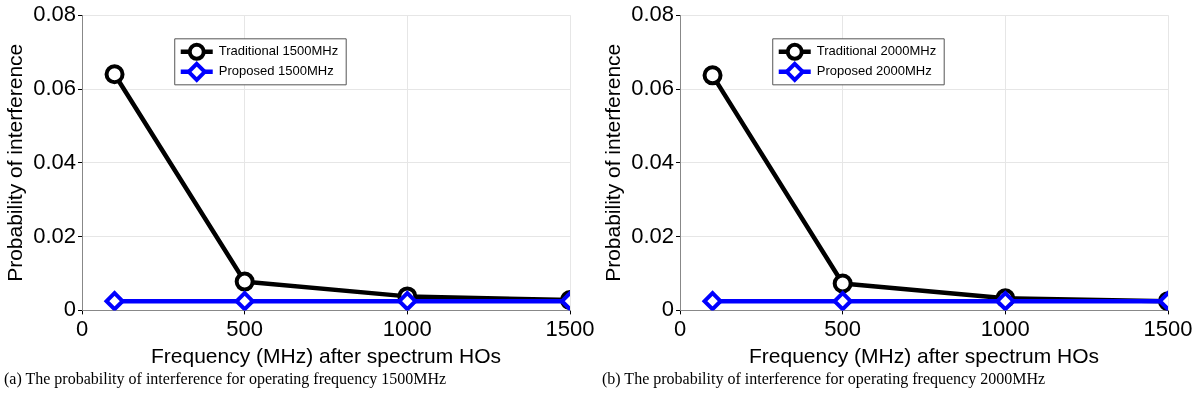 The height and width of the screenshot is (418, 1197). What do you see at coordinates (876, 51) in the screenshot?
I see `legend-label: Traditional 2000MHz` at bounding box center [876, 51].